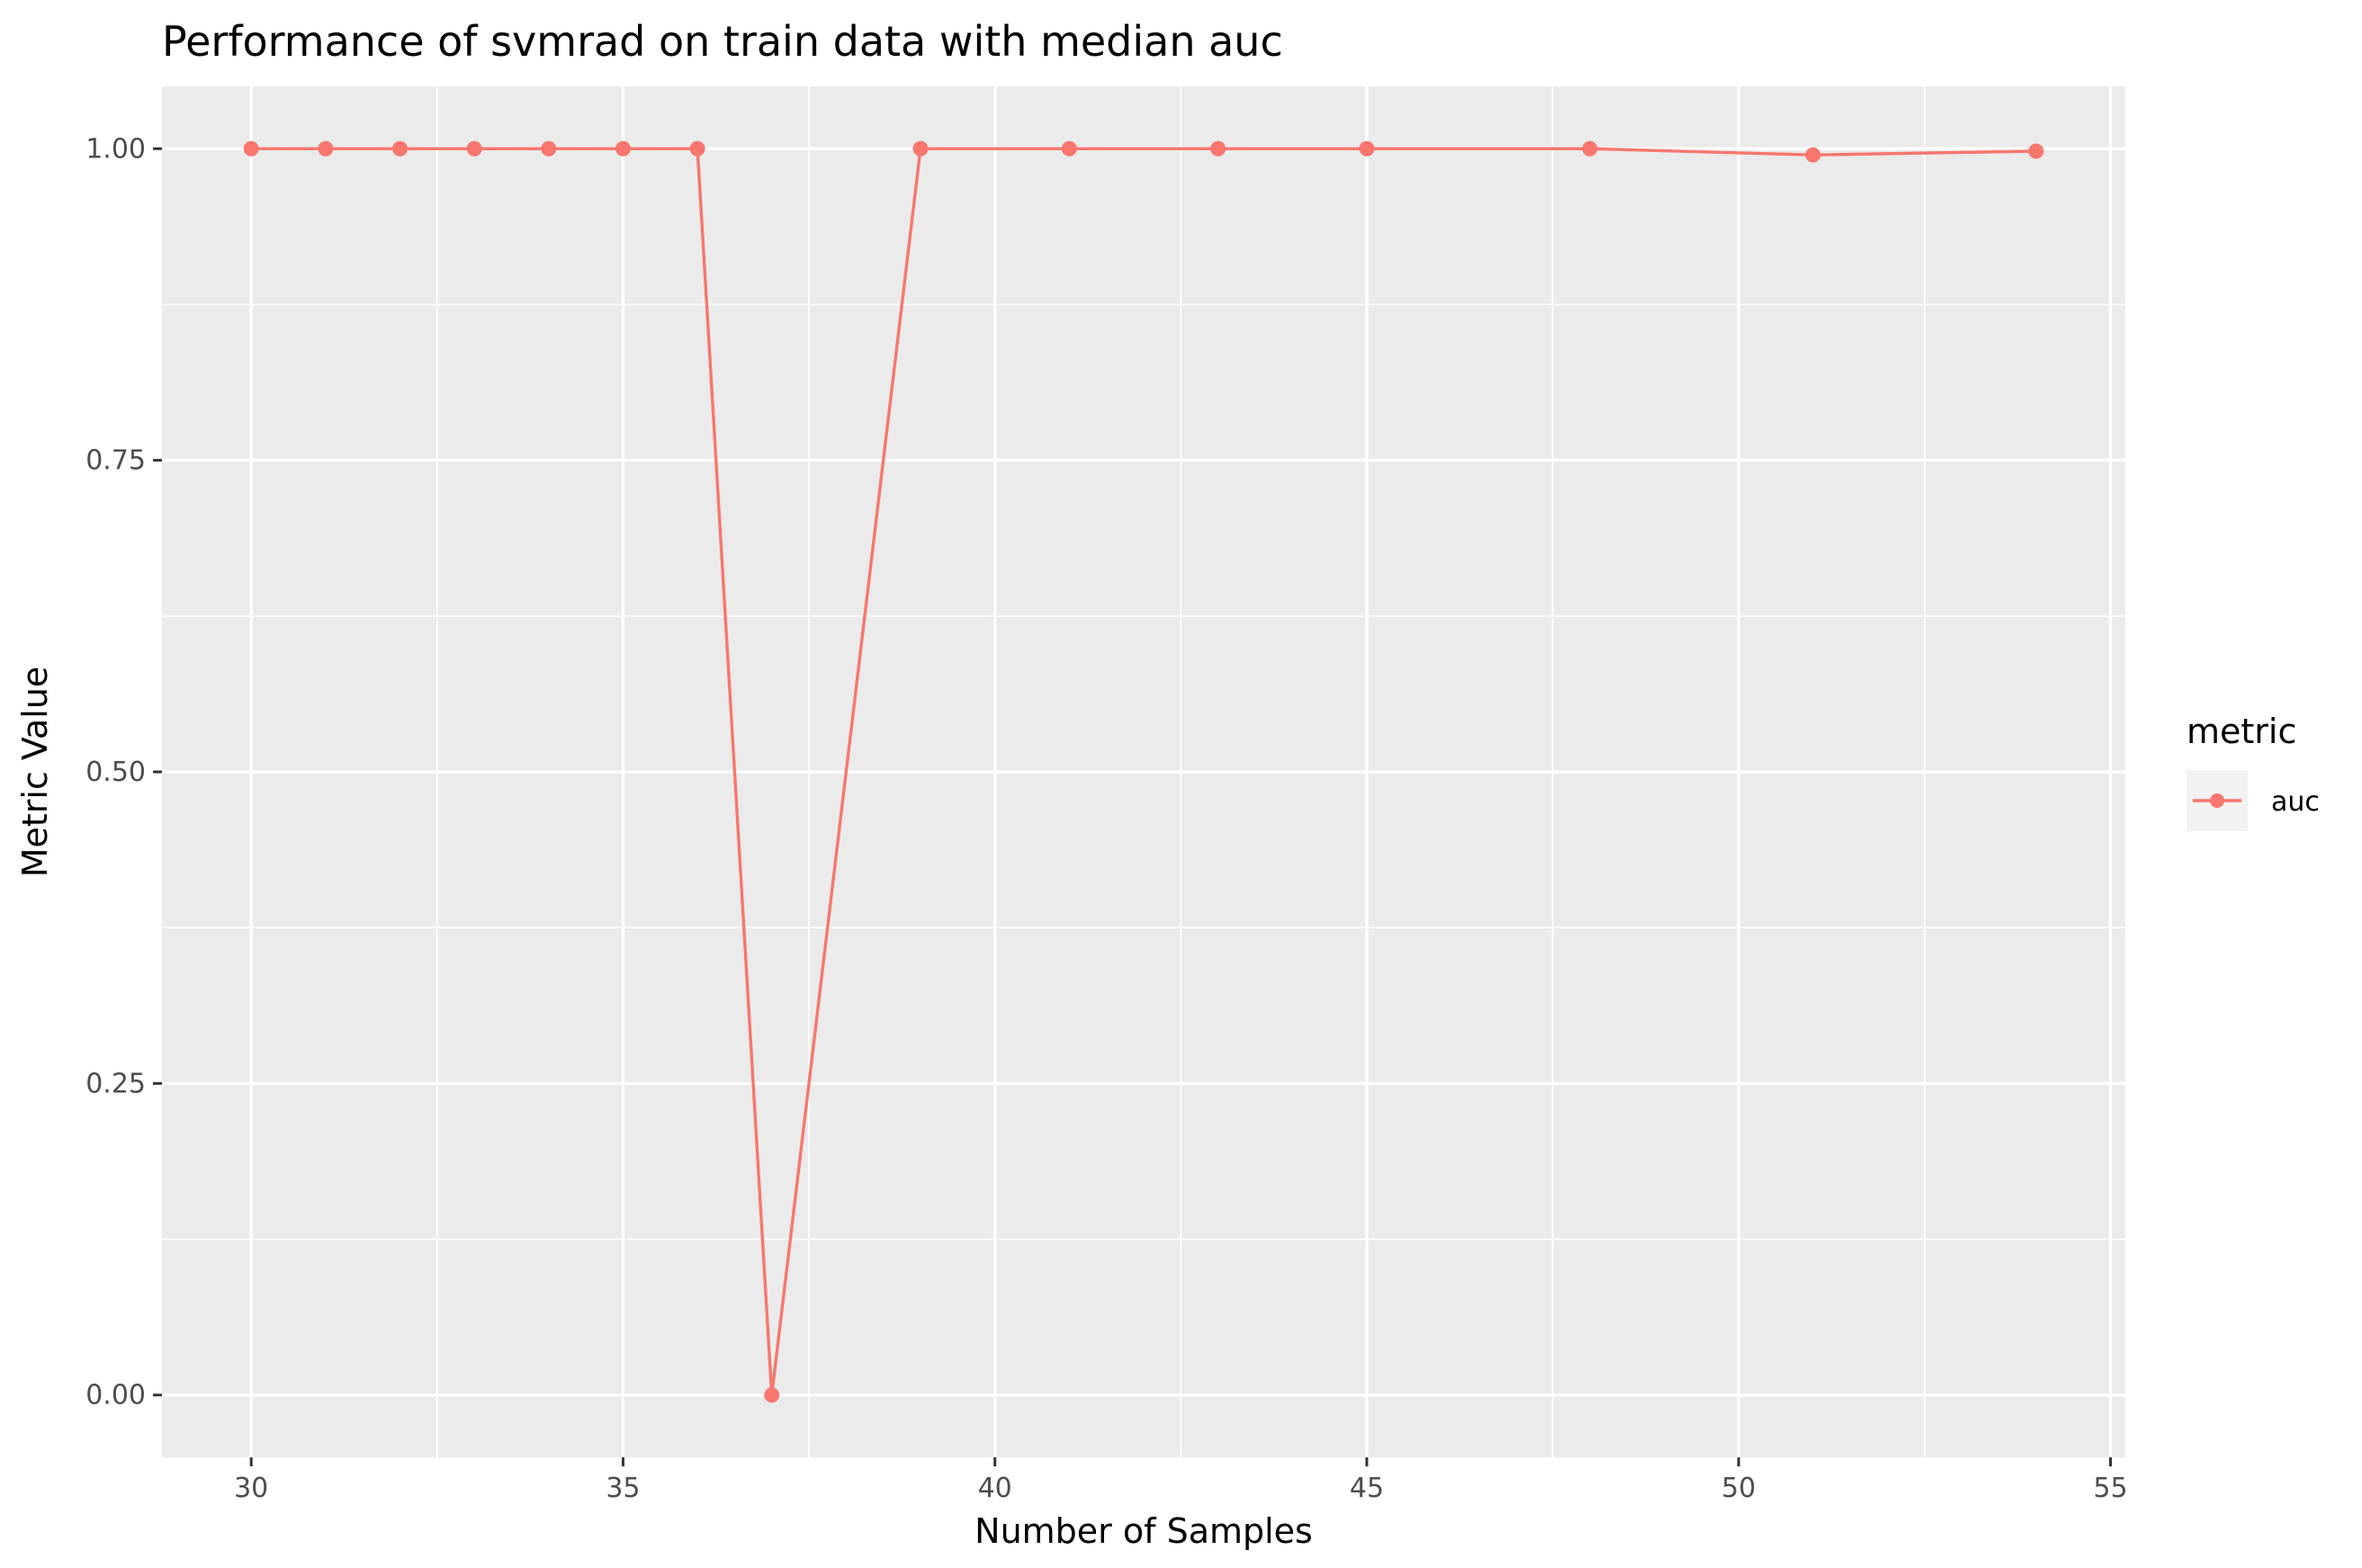 The image size is (2362, 1568). Describe the element at coordinates (116, 1395) in the screenshot. I see `y-tick-label: 0.00` at that location.